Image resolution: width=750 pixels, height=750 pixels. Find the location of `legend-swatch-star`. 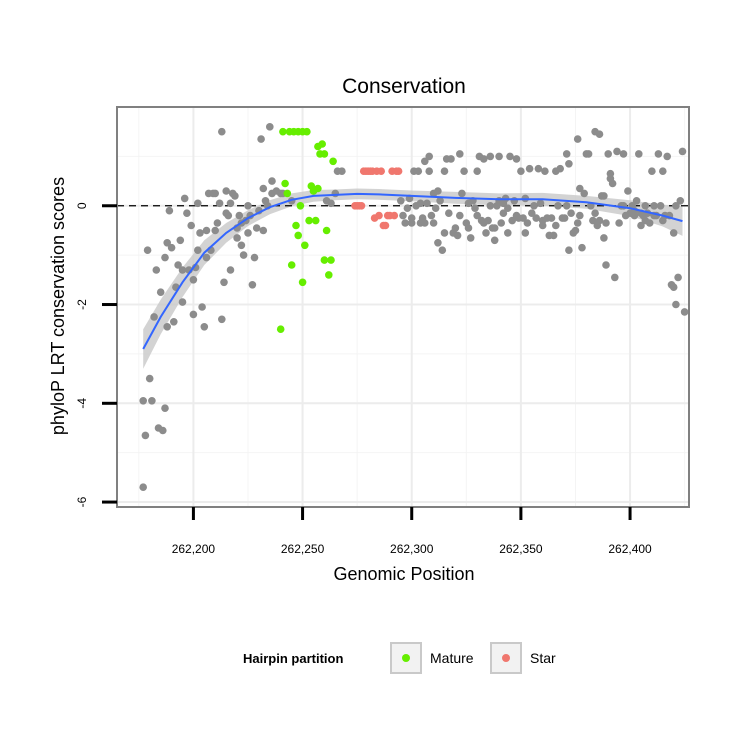

legend-swatch-star is located at coordinates (506, 658).